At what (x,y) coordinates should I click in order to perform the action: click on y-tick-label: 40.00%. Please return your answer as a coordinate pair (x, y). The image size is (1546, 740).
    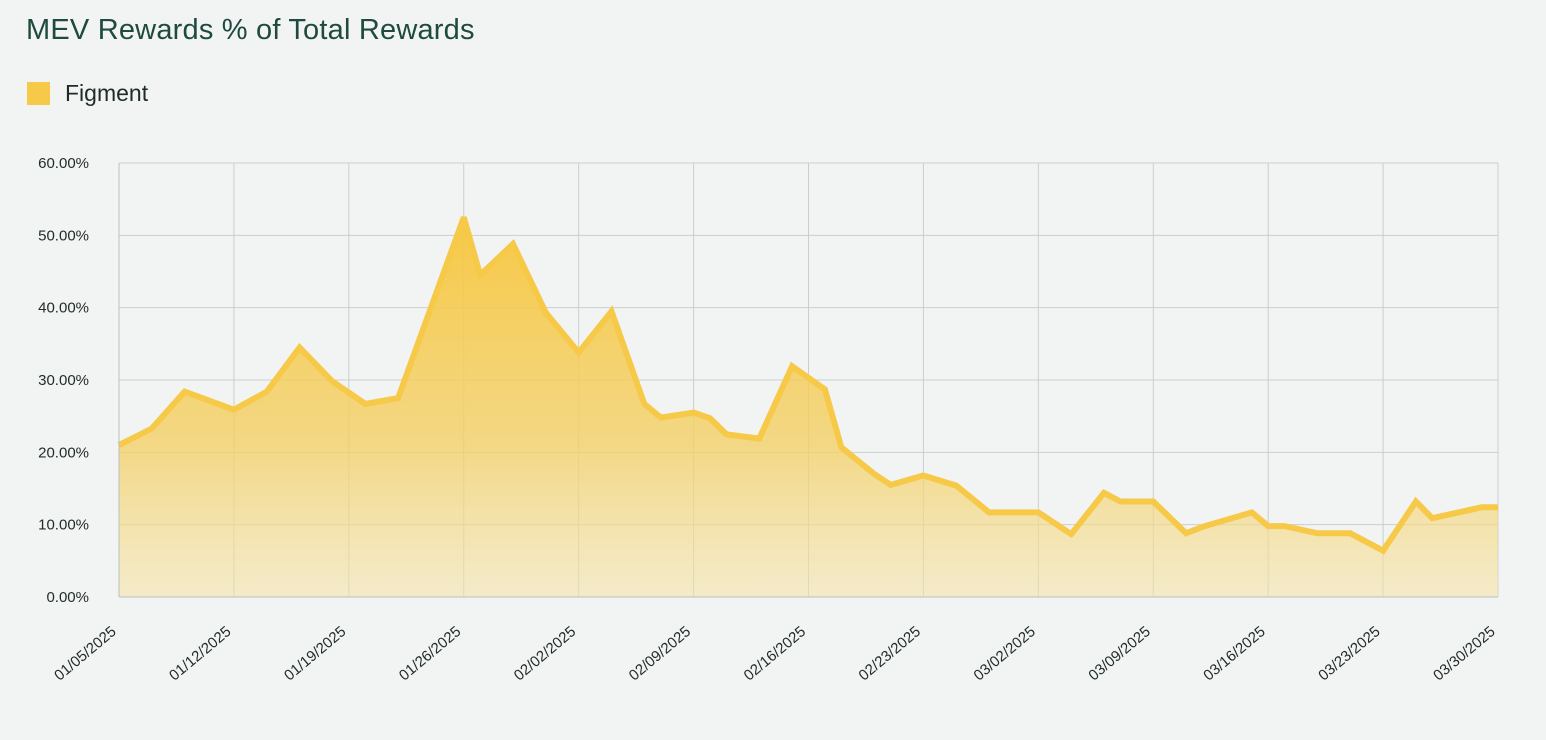
    Looking at the image, I should click on (63, 308).